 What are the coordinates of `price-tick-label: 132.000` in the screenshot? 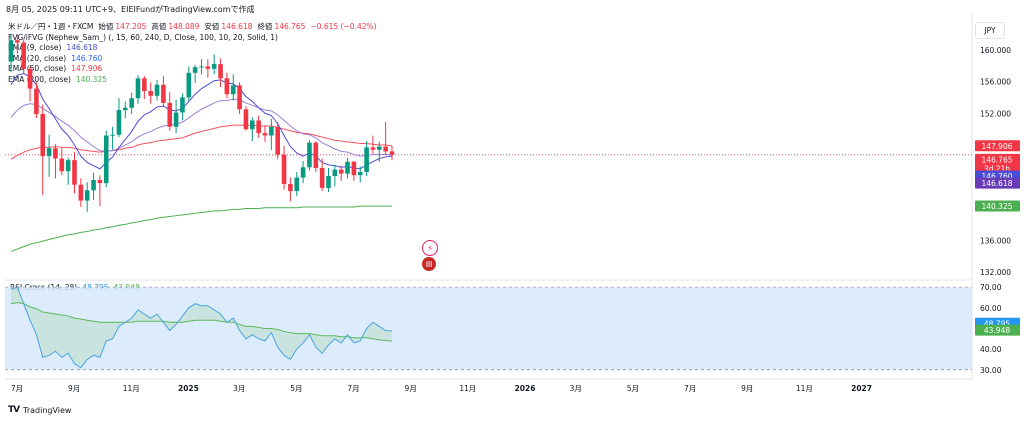 It's located at (995, 272).